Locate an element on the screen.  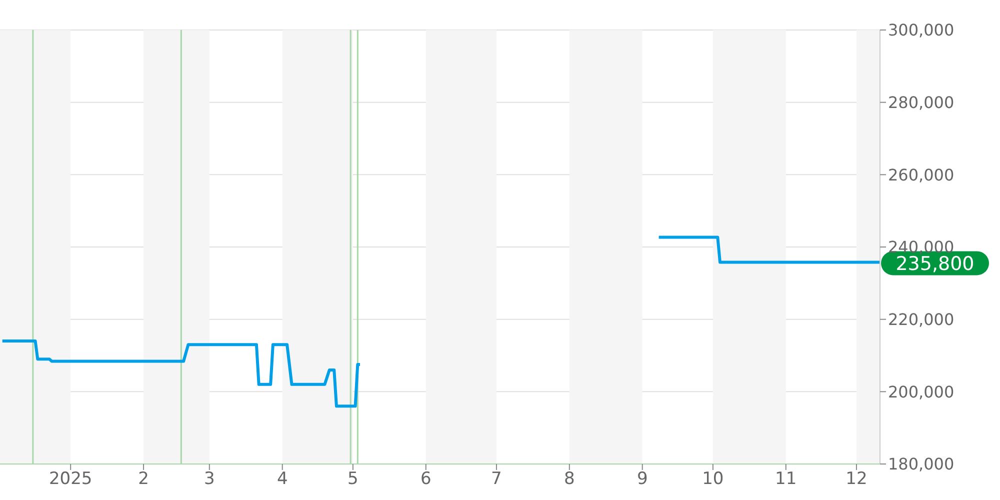
x-tick-label: 5 is located at coordinates (353, 479).